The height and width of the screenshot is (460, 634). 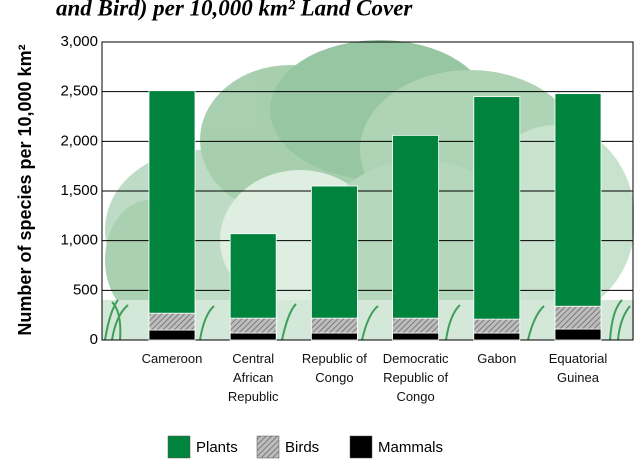 What do you see at coordinates (94, 339) in the screenshot?
I see `y-tick-label: 0` at bounding box center [94, 339].